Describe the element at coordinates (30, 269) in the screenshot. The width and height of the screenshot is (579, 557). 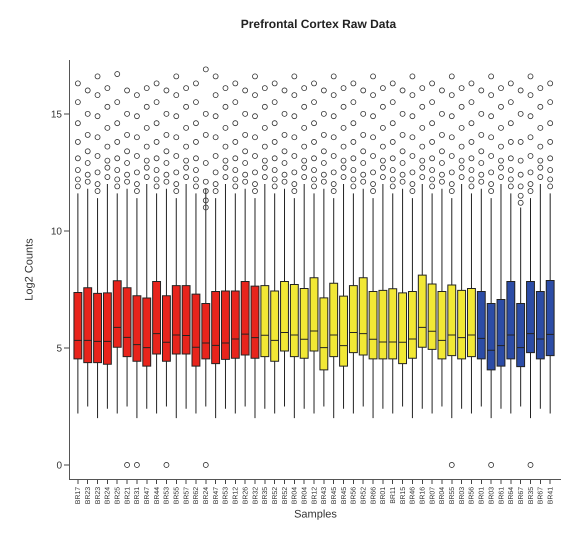
I see `y-axis-title: Log2 Counts` at that location.